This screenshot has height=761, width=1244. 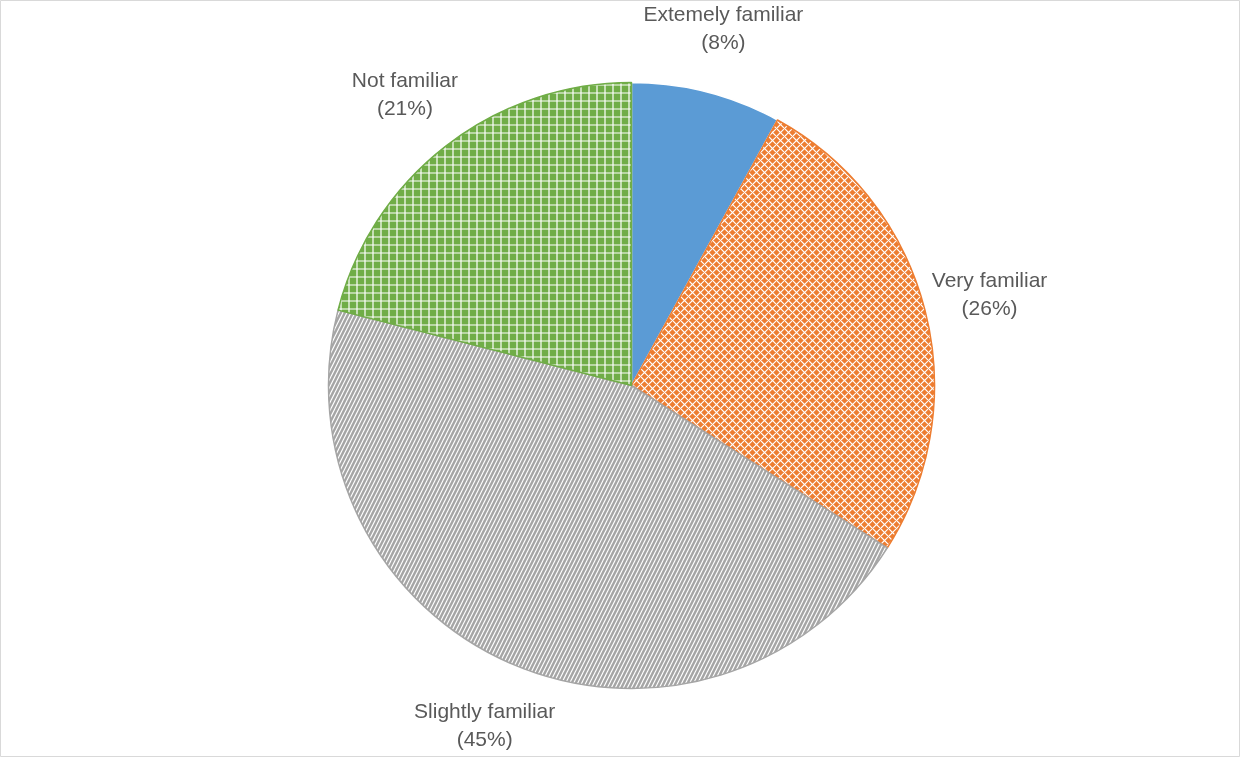 What do you see at coordinates (989, 280) in the screenshot?
I see `slice-label: Very familiar` at bounding box center [989, 280].